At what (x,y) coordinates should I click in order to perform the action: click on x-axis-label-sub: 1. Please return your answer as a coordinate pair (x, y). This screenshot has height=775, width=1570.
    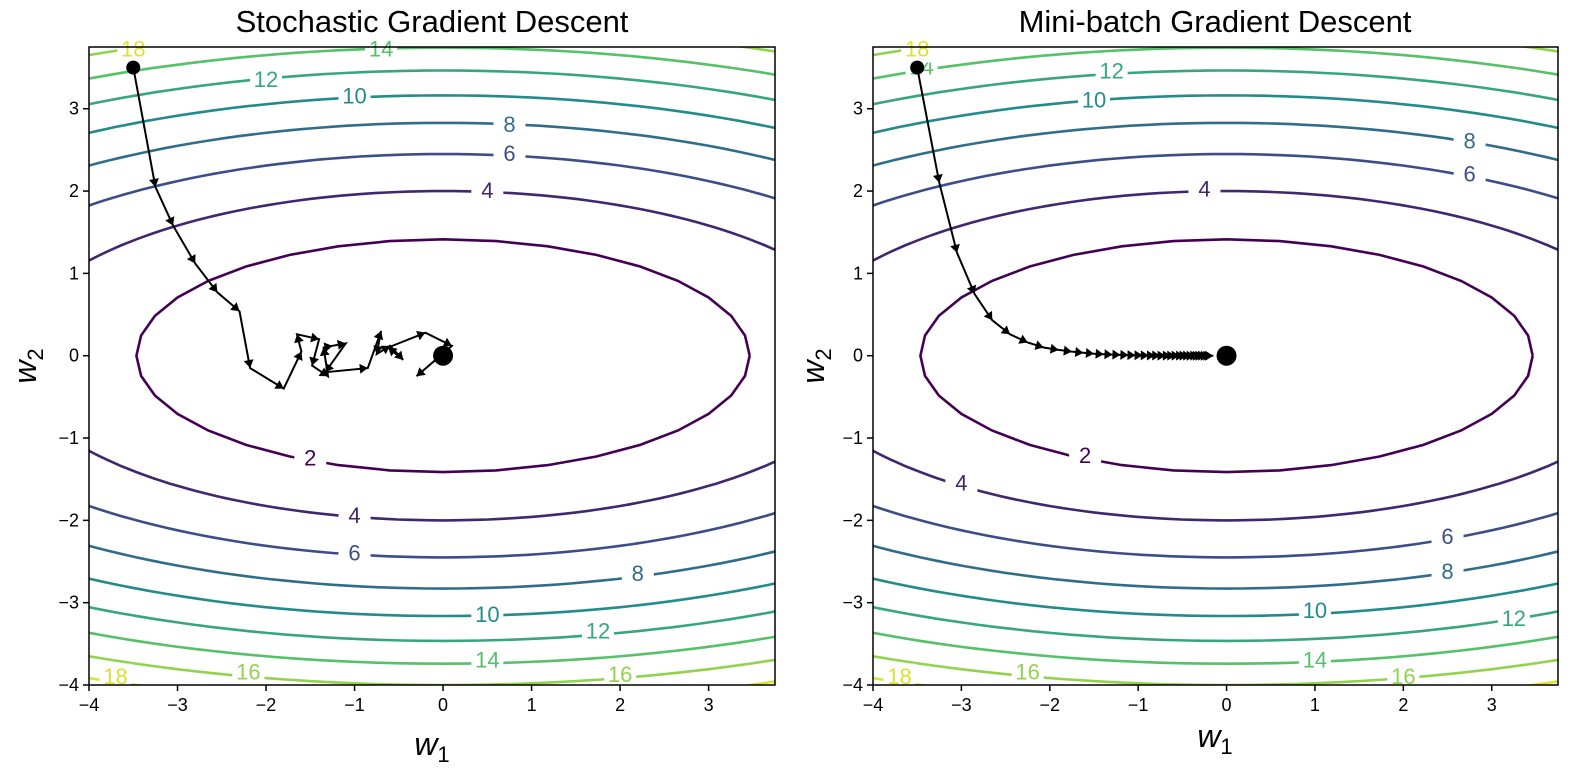
    Looking at the image, I should click on (1226, 746).